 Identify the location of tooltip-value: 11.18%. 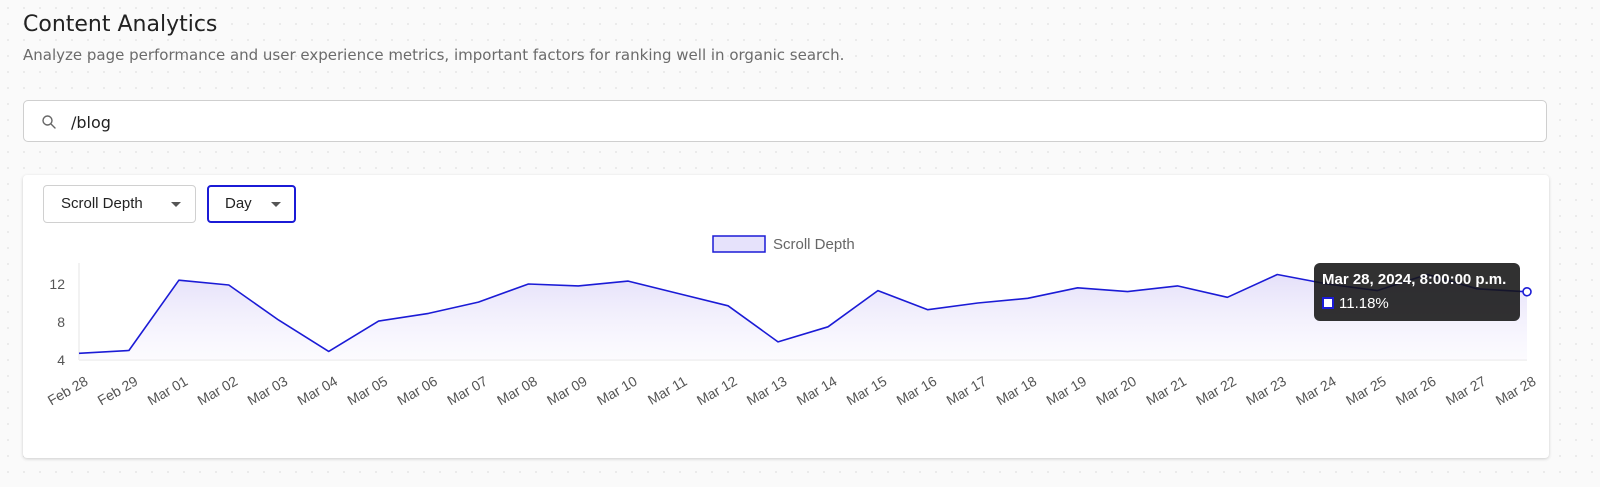
(1364, 303).